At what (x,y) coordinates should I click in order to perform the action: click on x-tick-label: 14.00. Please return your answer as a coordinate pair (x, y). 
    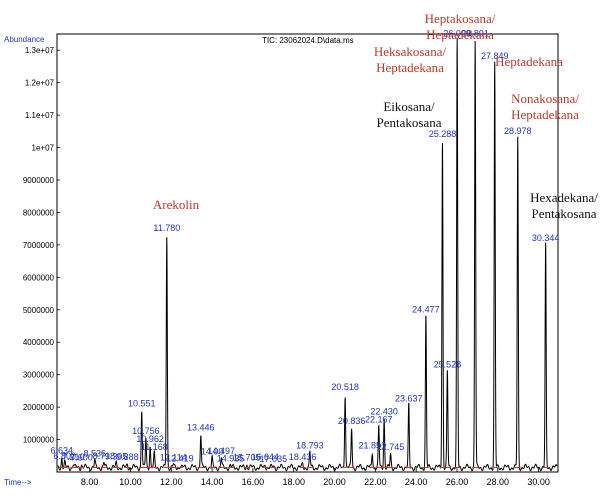
    Looking at the image, I should click on (212, 482).